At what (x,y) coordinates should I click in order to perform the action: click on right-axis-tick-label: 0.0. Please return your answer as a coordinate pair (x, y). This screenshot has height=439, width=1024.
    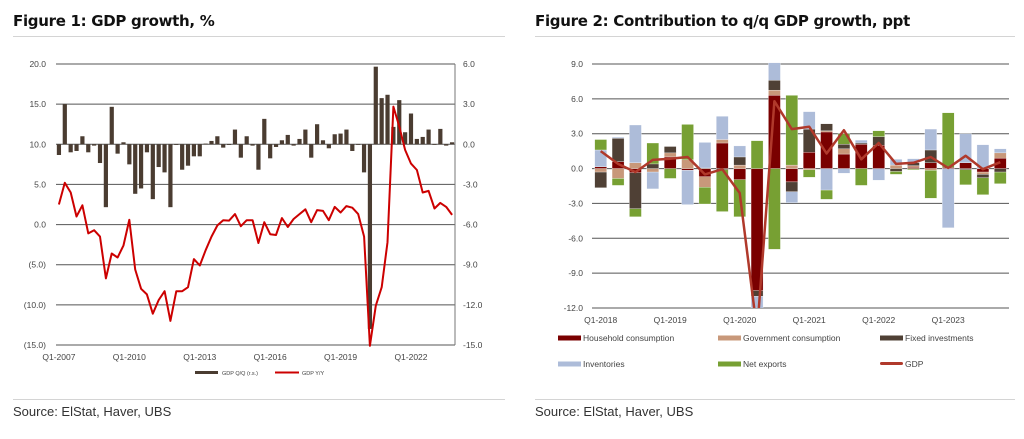
    Looking at the image, I should click on (469, 144).